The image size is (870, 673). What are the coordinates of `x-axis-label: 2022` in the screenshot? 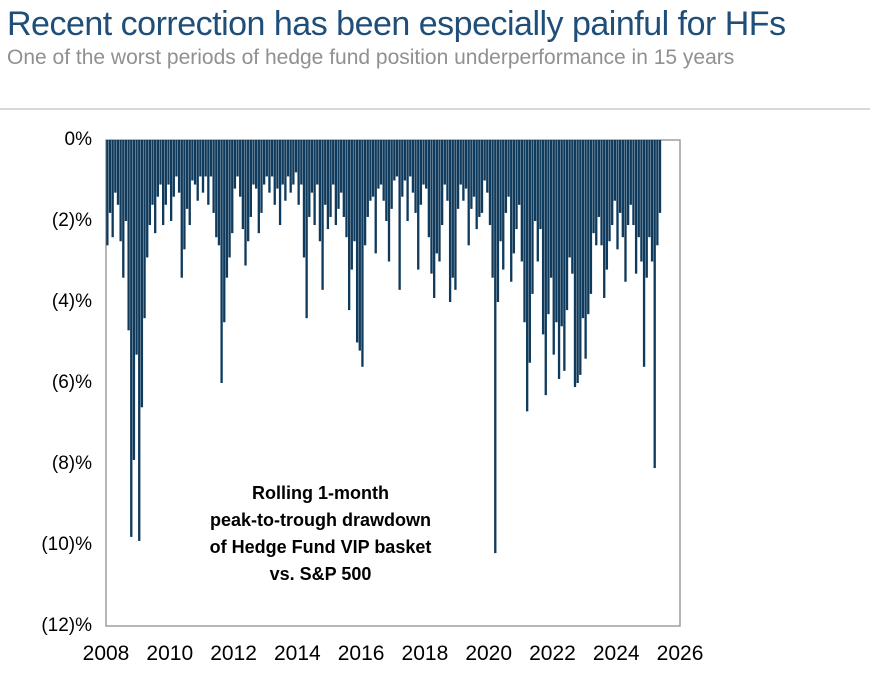 It's located at (552, 653).